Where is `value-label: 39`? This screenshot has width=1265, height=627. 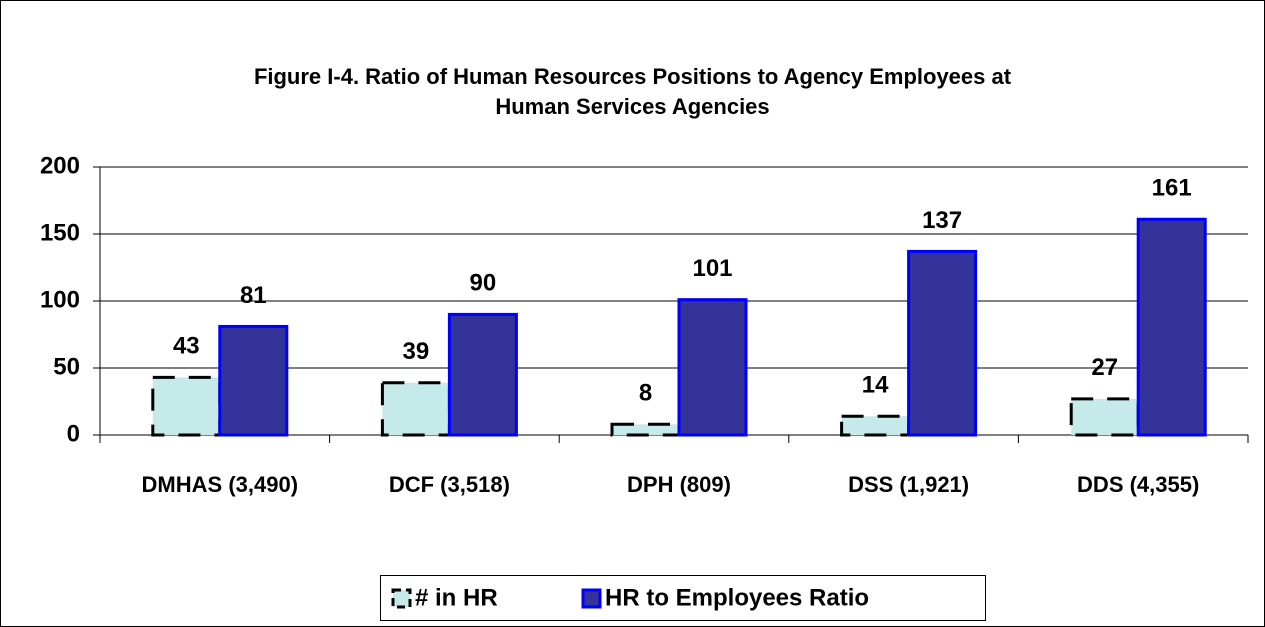 value-label: 39 is located at coordinates (416, 351).